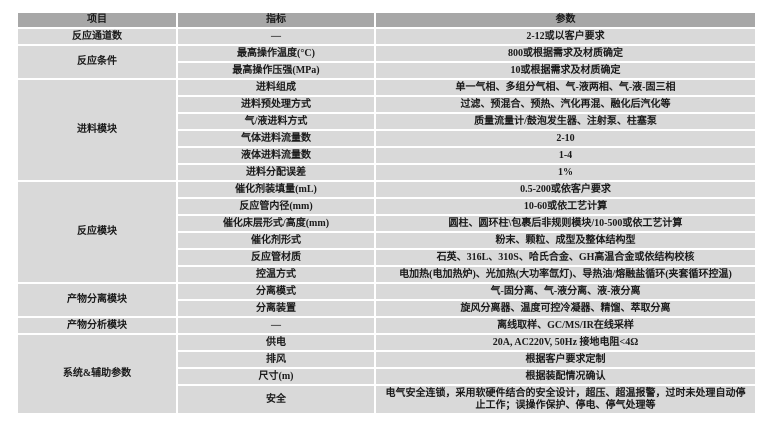 The image size is (775, 447). Describe the element at coordinates (276, 87) in the screenshot. I see `indicator-cell: 进料组成` at that location.